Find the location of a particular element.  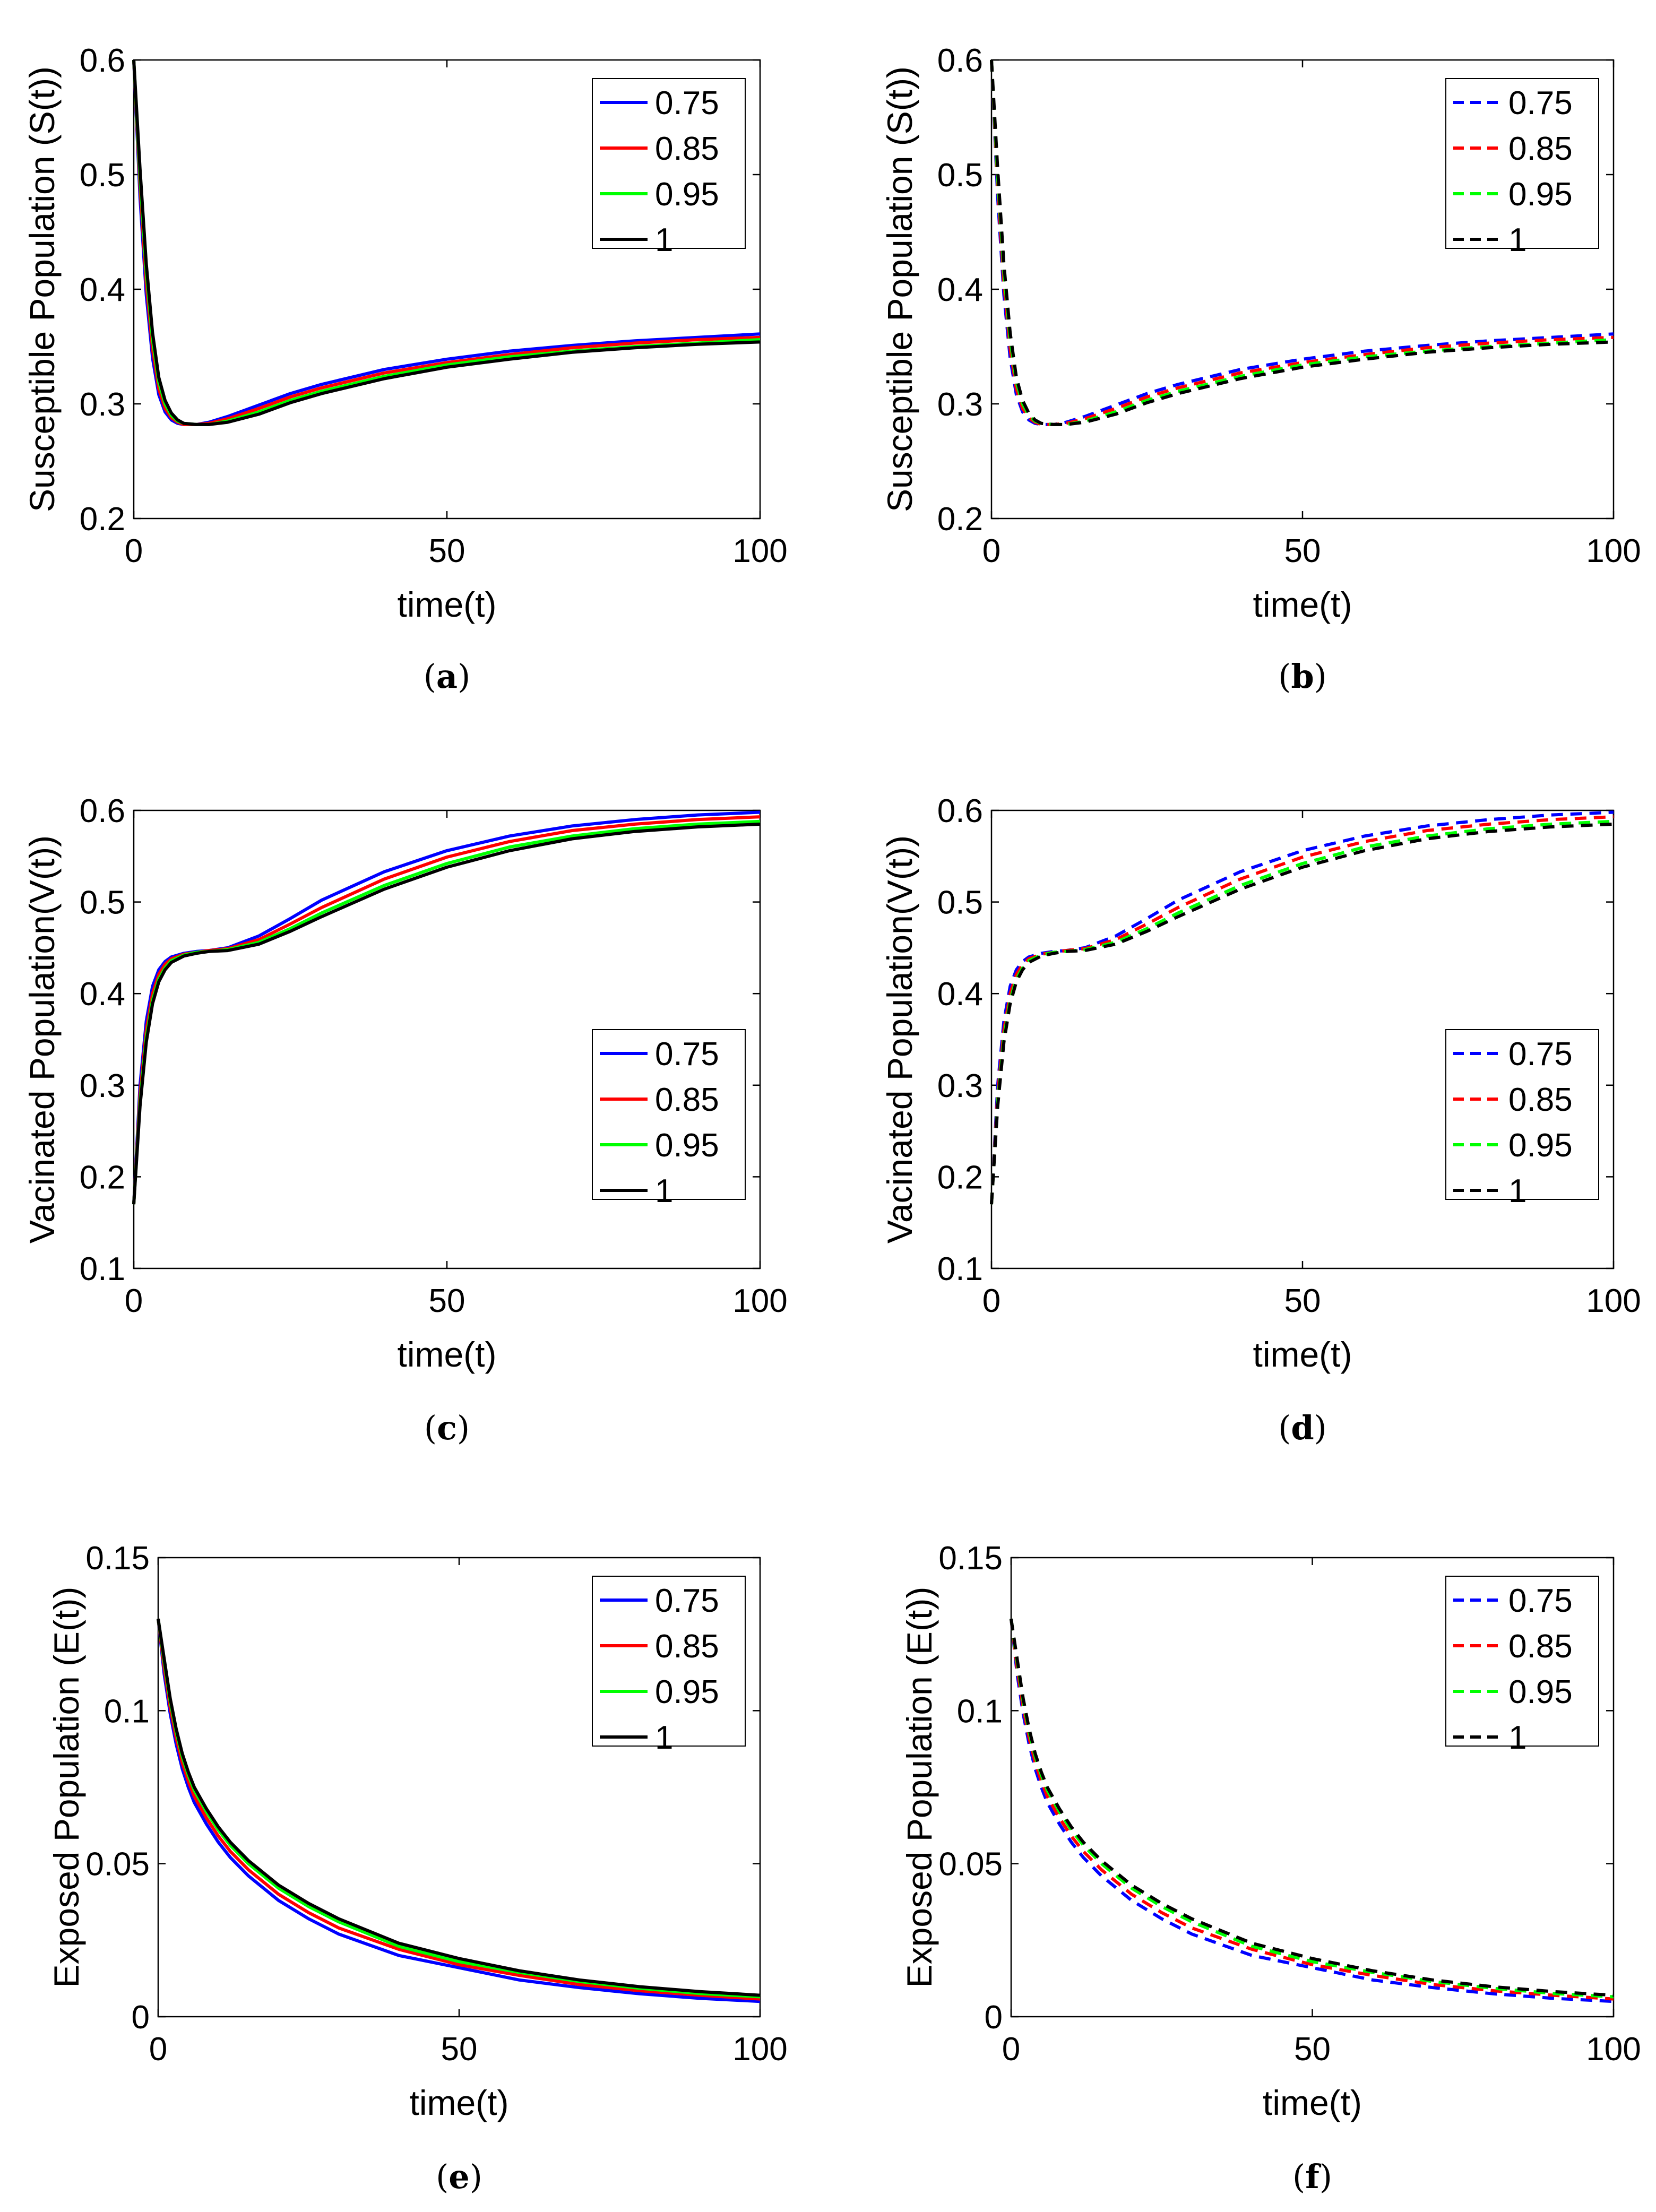

panel-caption-letter: f is located at coordinates (1313, 2176).